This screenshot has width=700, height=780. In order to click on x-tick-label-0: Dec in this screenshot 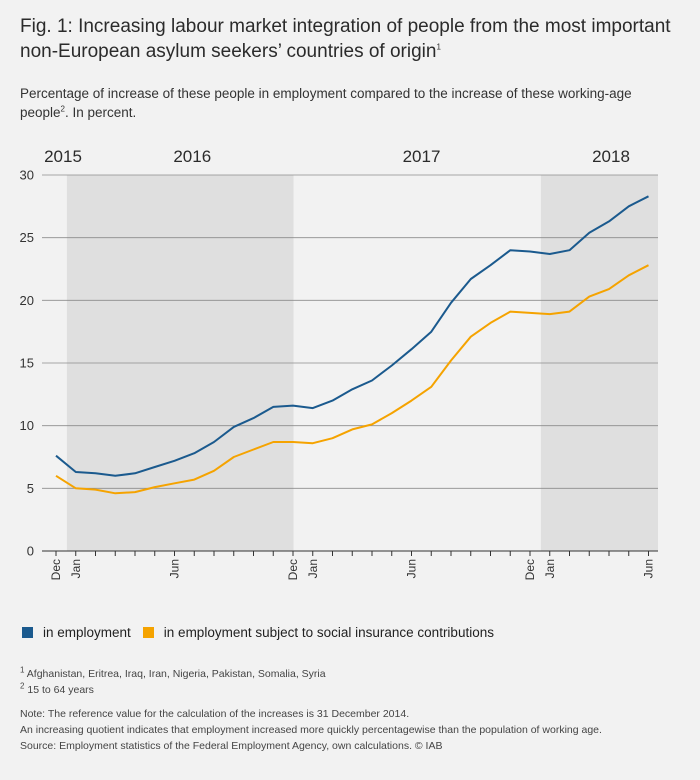, I will do `click(56, 569)`.